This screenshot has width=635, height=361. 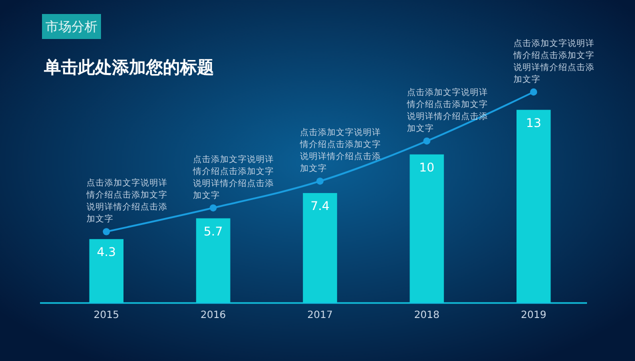 What do you see at coordinates (426, 167) in the screenshot?
I see `data-label: 10` at bounding box center [426, 167].